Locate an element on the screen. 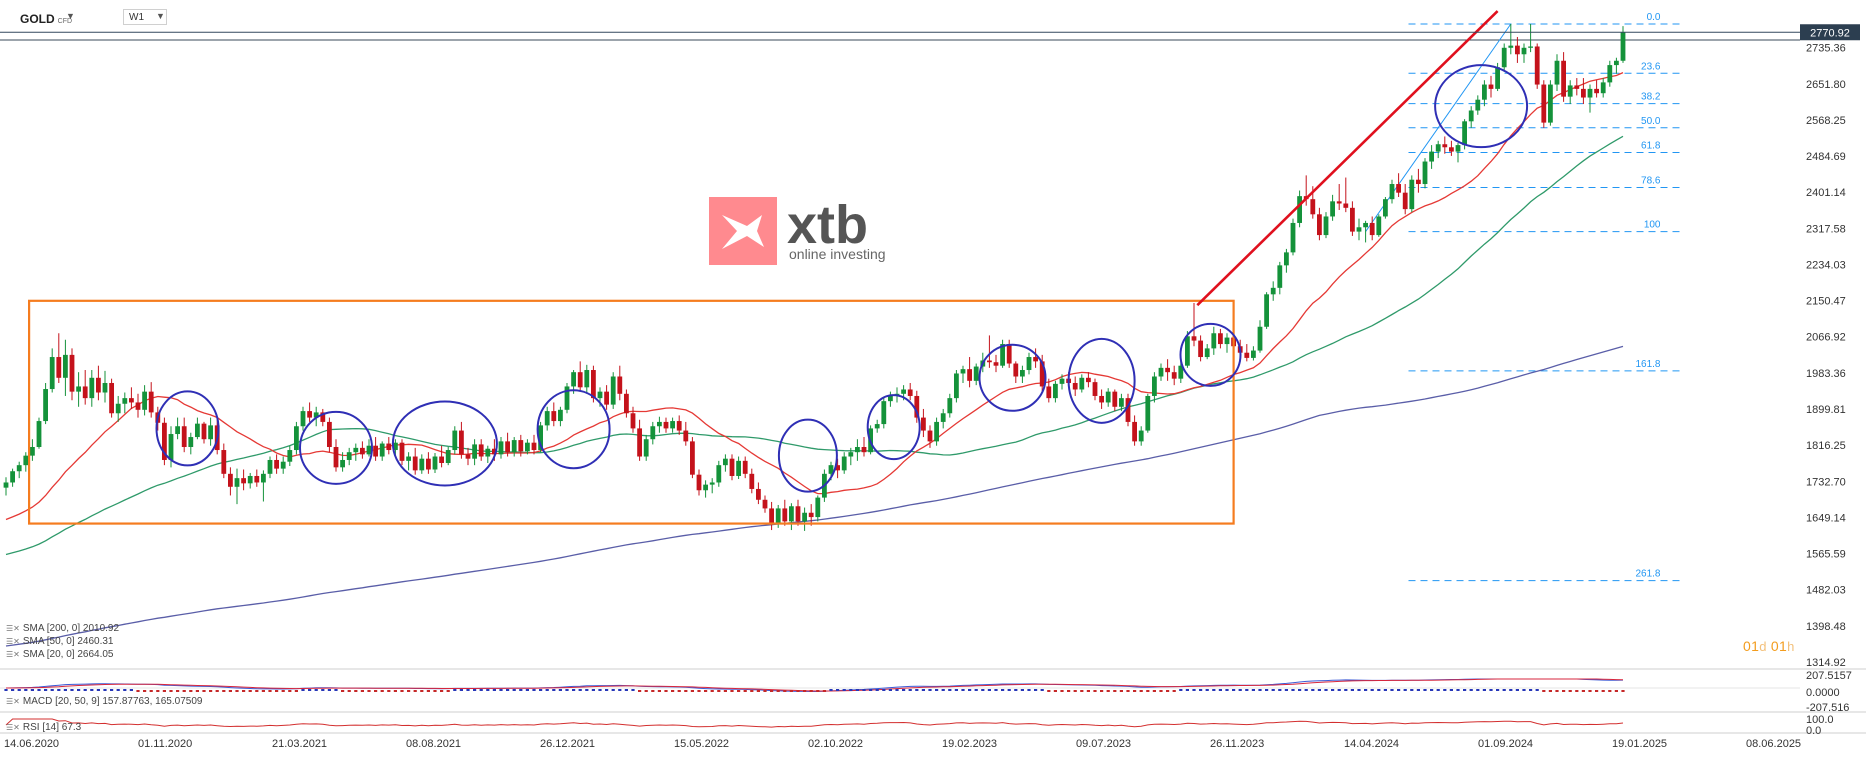 The height and width of the screenshot is (759, 1866). fib-level-label: 0.0 is located at coordinates (1654, 17).